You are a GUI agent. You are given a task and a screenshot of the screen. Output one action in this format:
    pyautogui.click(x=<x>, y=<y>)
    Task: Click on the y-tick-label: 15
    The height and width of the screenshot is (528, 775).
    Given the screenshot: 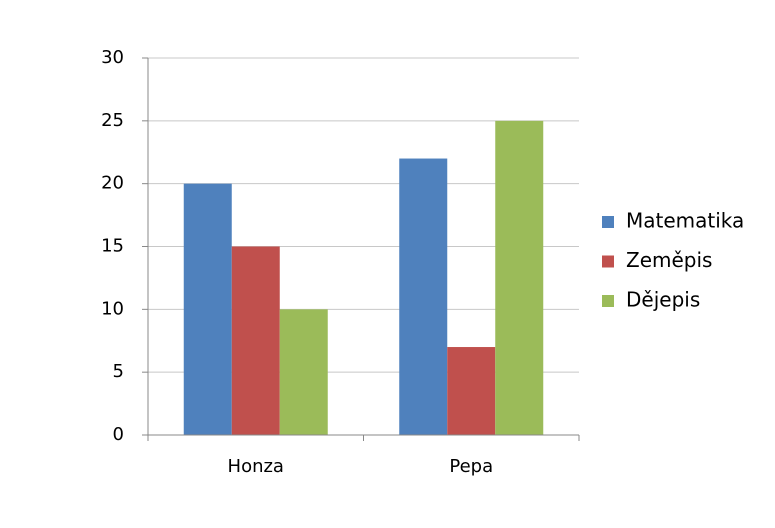 What is the action you would take?
    pyautogui.click(x=112, y=246)
    